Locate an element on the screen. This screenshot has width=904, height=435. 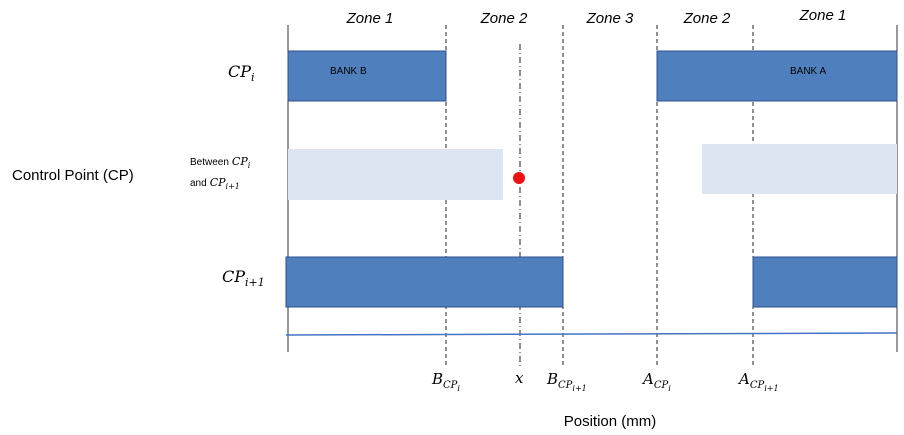
zone-label-2-left: Zone 2 is located at coordinates (504, 18).